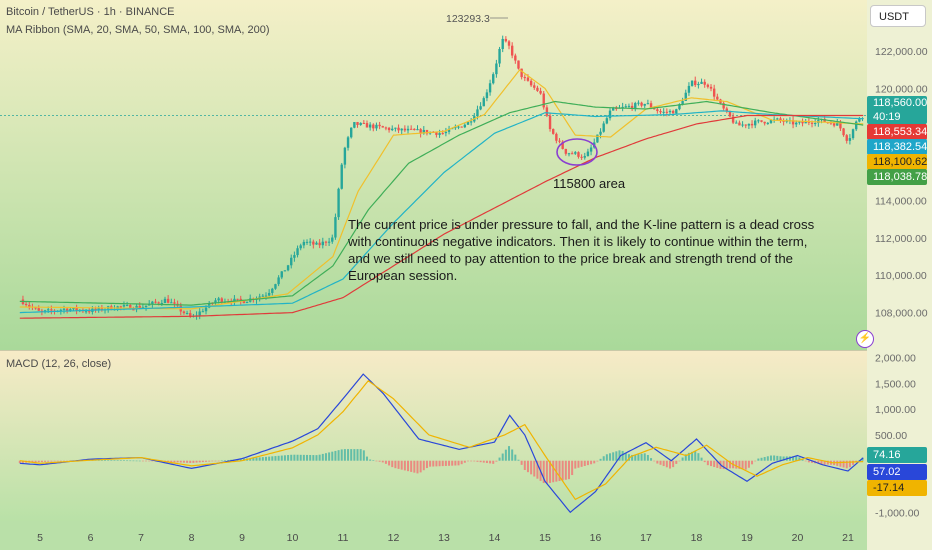 This screenshot has width=932, height=550. Describe the element at coordinates (91, 538) in the screenshot. I see `time-axis-tick: 6` at that location.